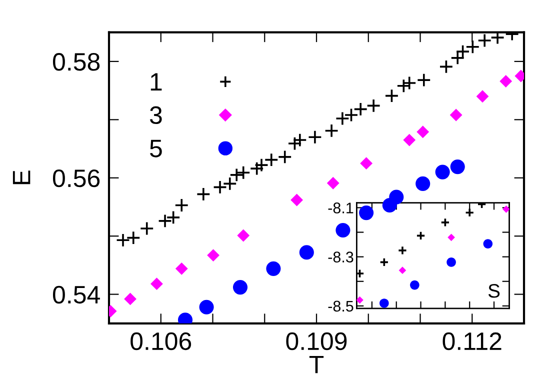 This screenshot has height=385, width=538. I want to click on y-tick-label: 0.54, so click(76, 295).